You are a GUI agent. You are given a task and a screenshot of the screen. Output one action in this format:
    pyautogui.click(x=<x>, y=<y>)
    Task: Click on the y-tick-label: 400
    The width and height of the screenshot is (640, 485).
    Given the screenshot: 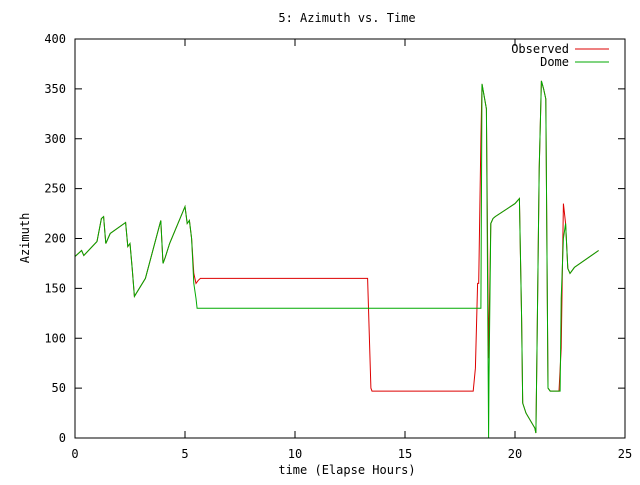 What is the action you would take?
    pyautogui.click(x=55, y=39)
    